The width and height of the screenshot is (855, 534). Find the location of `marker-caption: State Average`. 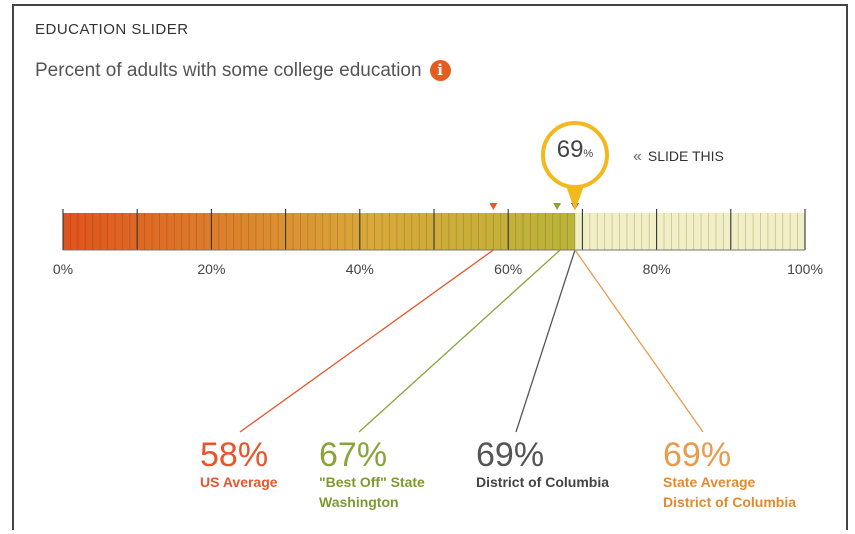

marker-caption: State Average is located at coordinates (709, 482).